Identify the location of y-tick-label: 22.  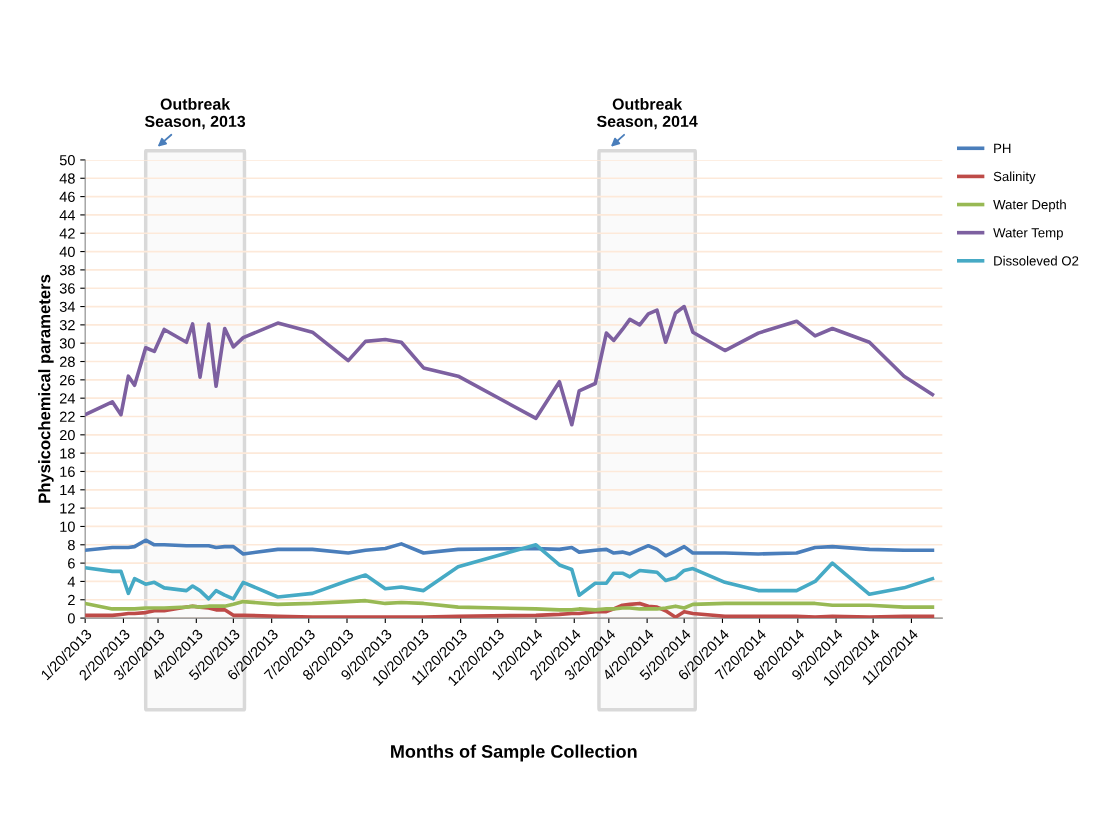
(67, 416).